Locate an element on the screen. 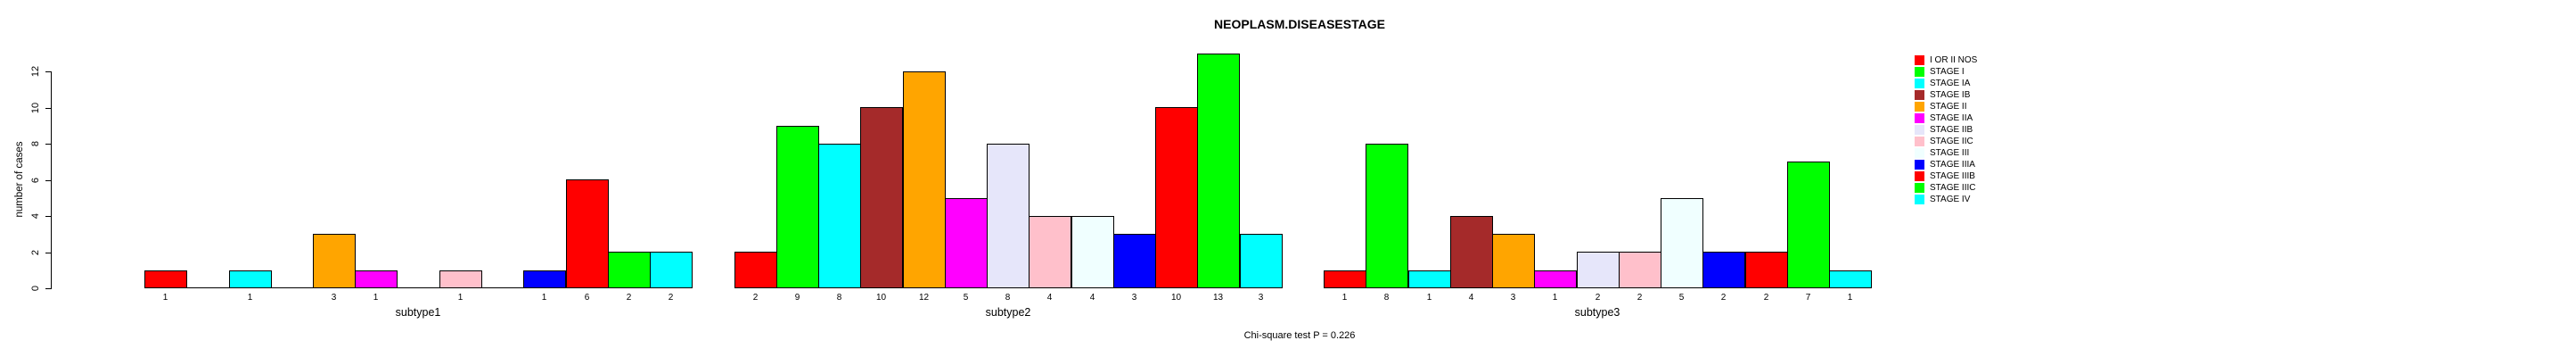 The height and width of the screenshot is (357, 2576). legend-label: STAGE IIIC is located at coordinates (1953, 188).